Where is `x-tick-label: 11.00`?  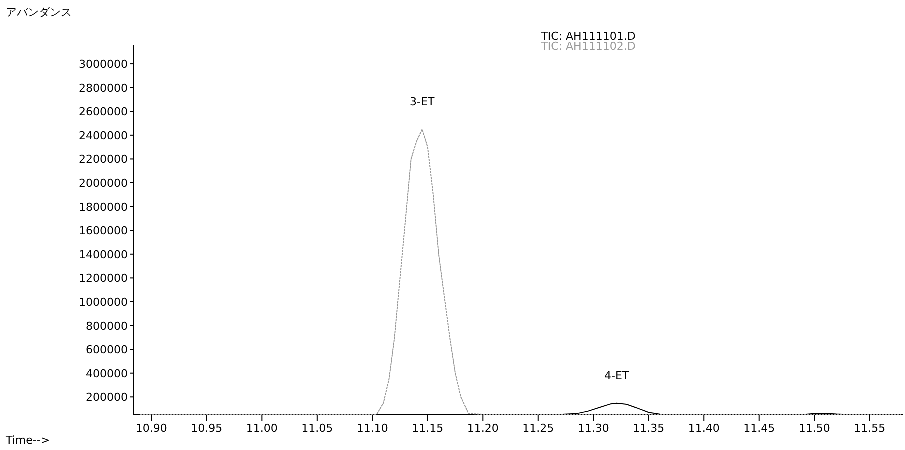
x-tick-label: 11.00 is located at coordinates (262, 428).